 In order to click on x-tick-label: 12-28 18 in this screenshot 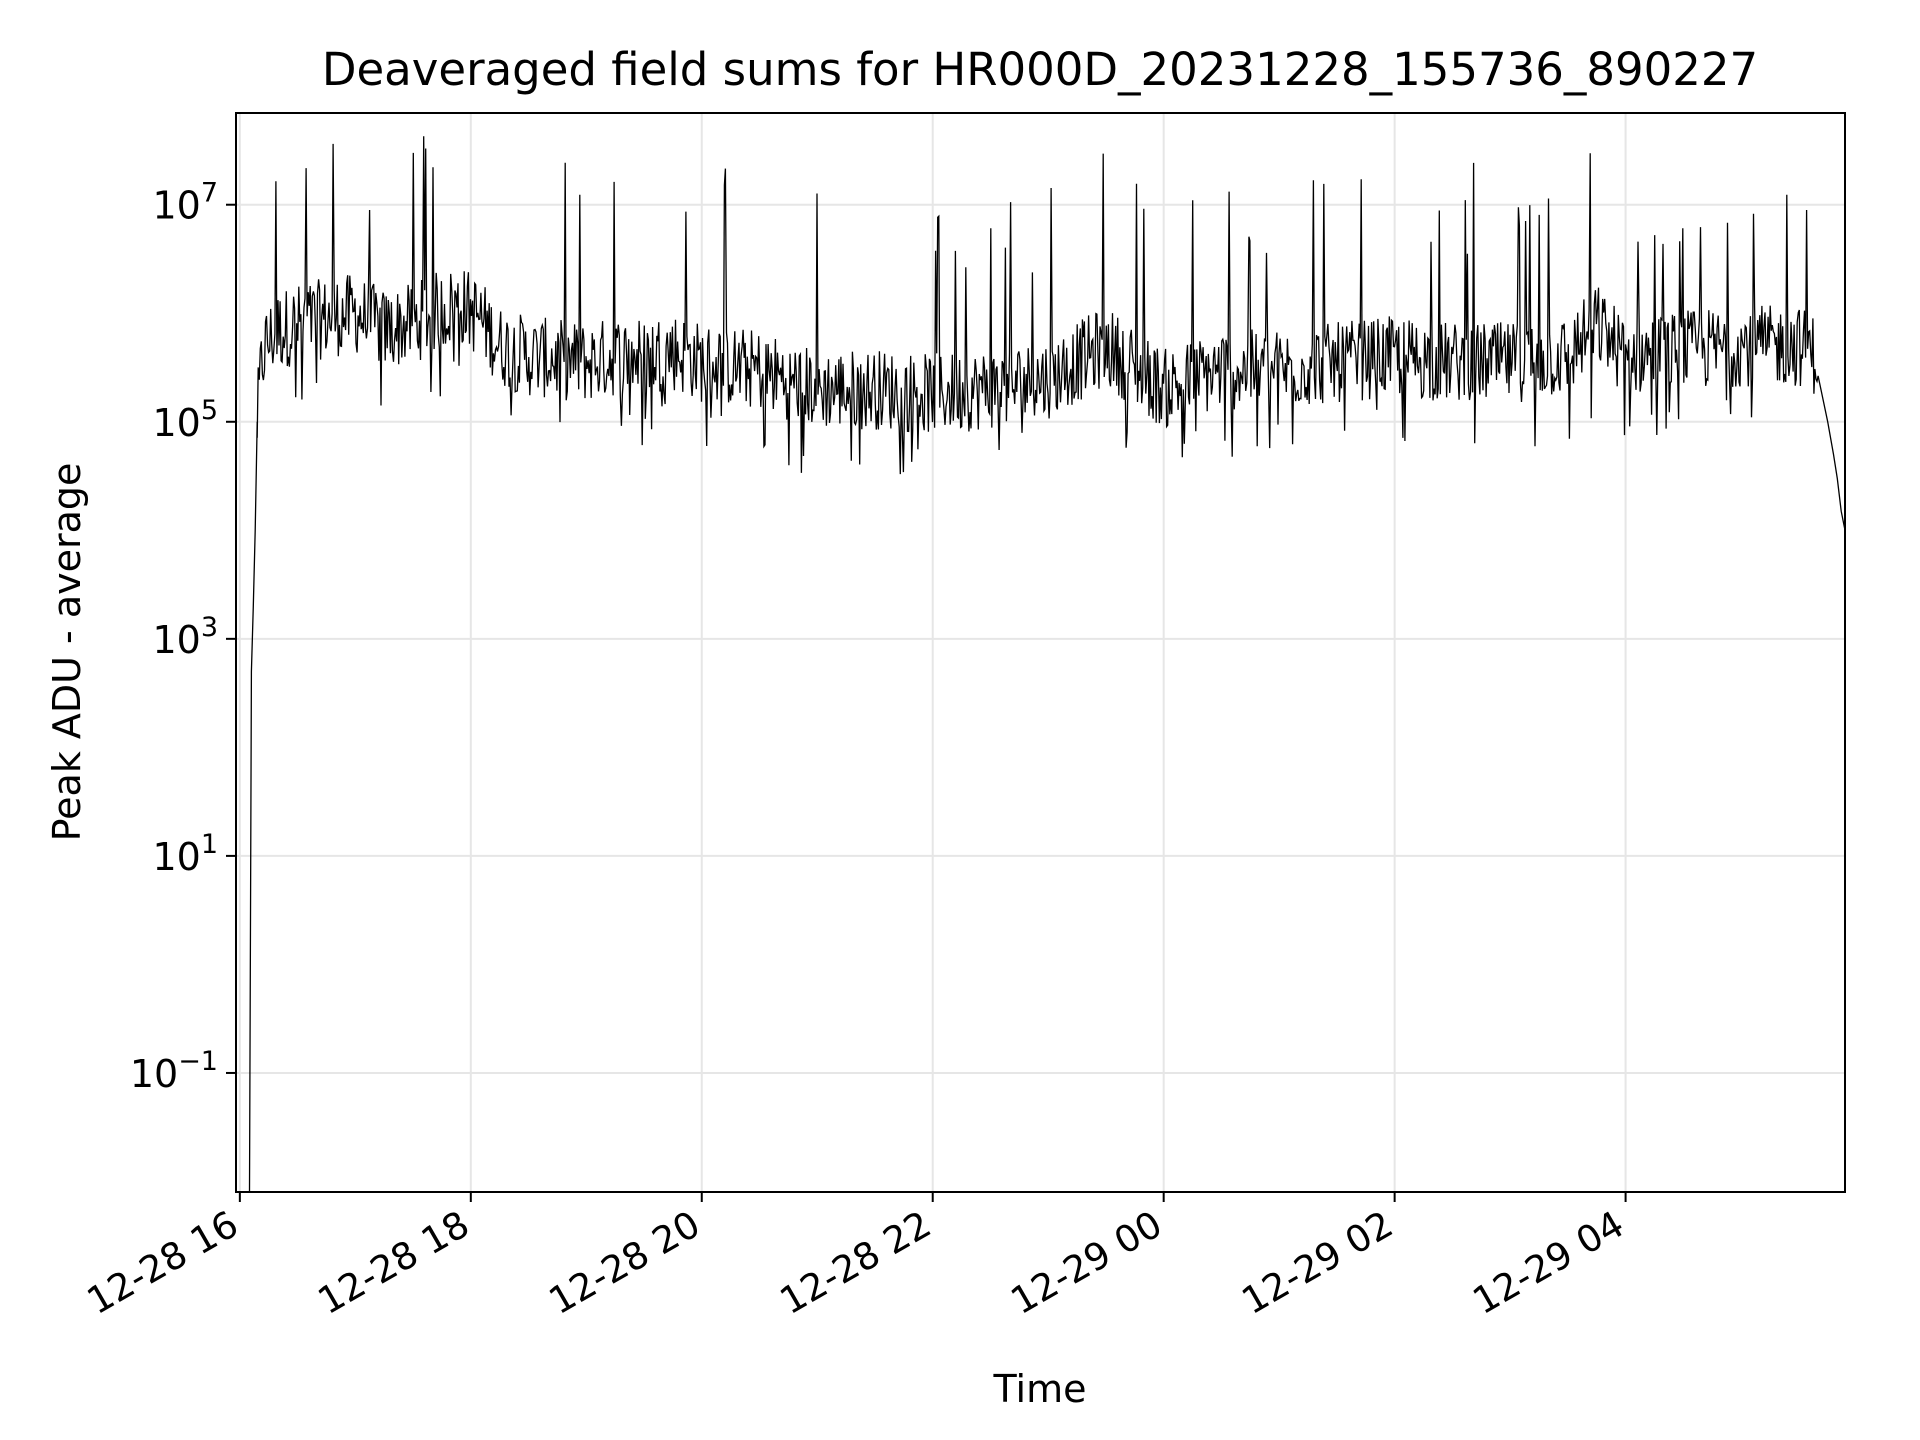, I will do `click(394, 1263)`.